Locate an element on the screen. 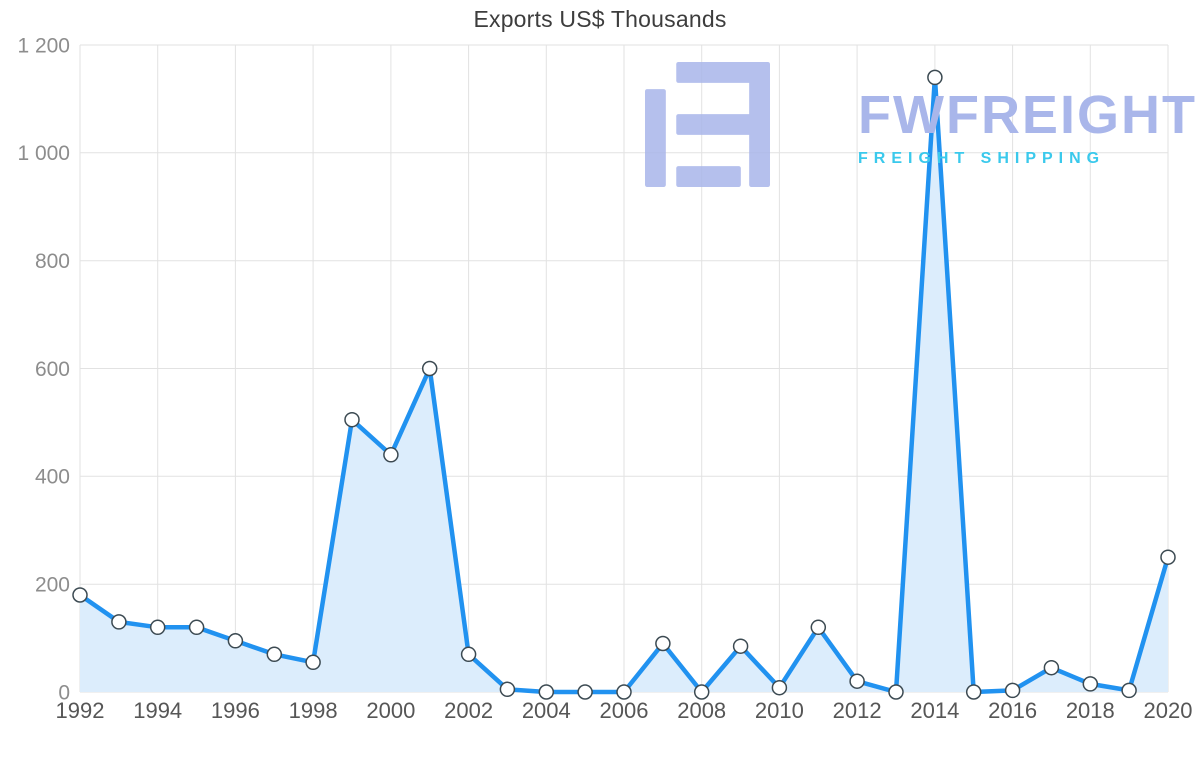 Image resolution: width=1200 pixels, height=763 pixels. x-axis-tick-label: 2006 is located at coordinates (624, 710).